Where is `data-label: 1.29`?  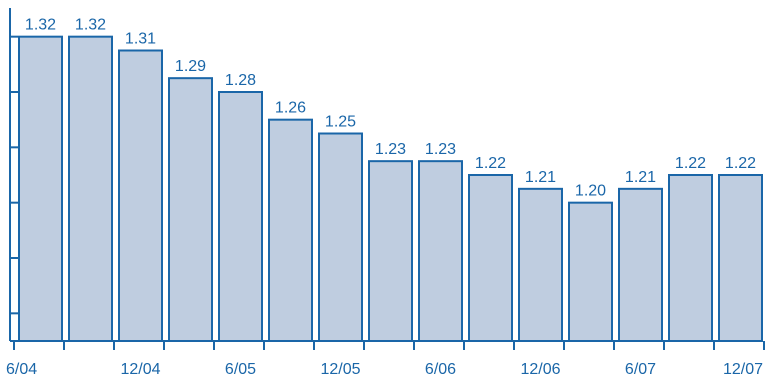
data-label: 1.29 is located at coordinates (190, 66).